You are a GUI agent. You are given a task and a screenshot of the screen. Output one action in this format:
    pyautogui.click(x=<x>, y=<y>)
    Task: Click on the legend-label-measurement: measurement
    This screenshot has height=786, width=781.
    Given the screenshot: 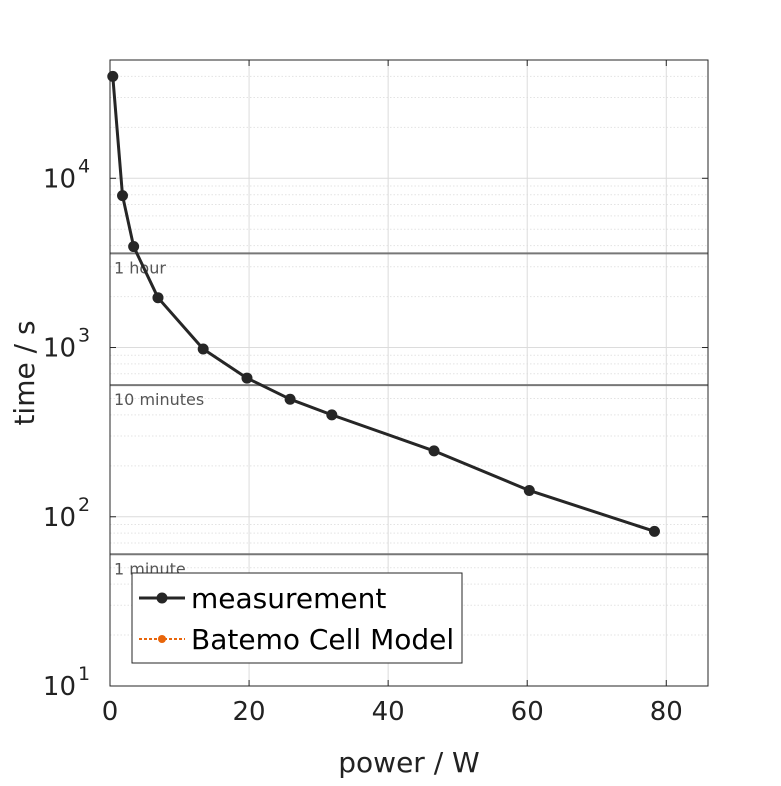 What is the action you would take?
    pyautogui.click(x=288, y=598)
    